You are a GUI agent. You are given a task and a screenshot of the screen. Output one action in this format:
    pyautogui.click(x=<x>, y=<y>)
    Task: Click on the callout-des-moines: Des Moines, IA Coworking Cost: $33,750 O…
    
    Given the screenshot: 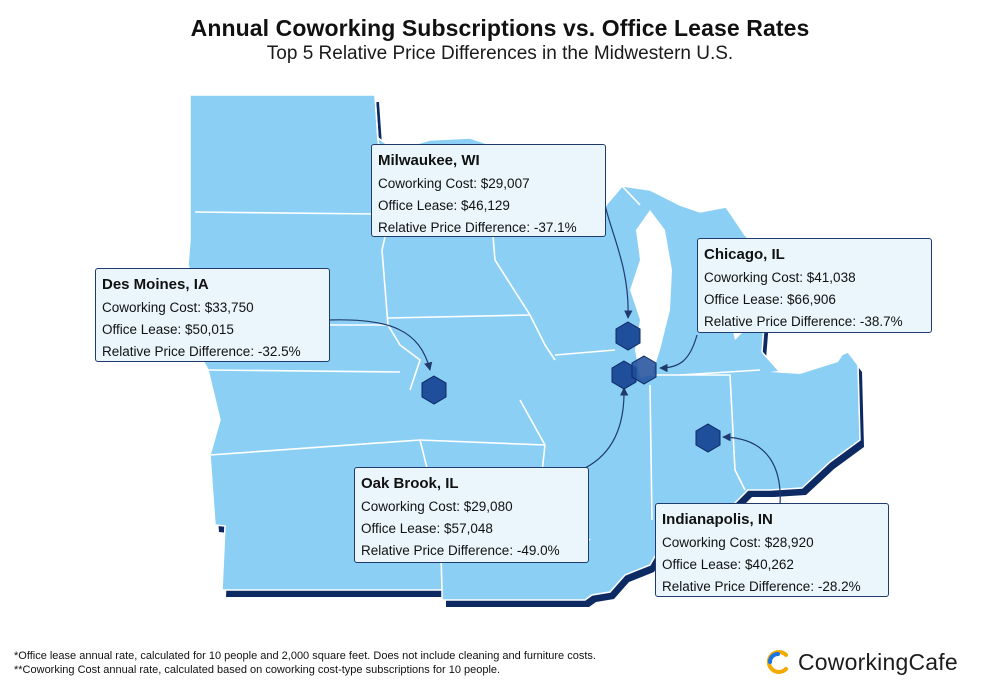 What is the action you would take?
    pyautogui.click(x=212, y=315)
    